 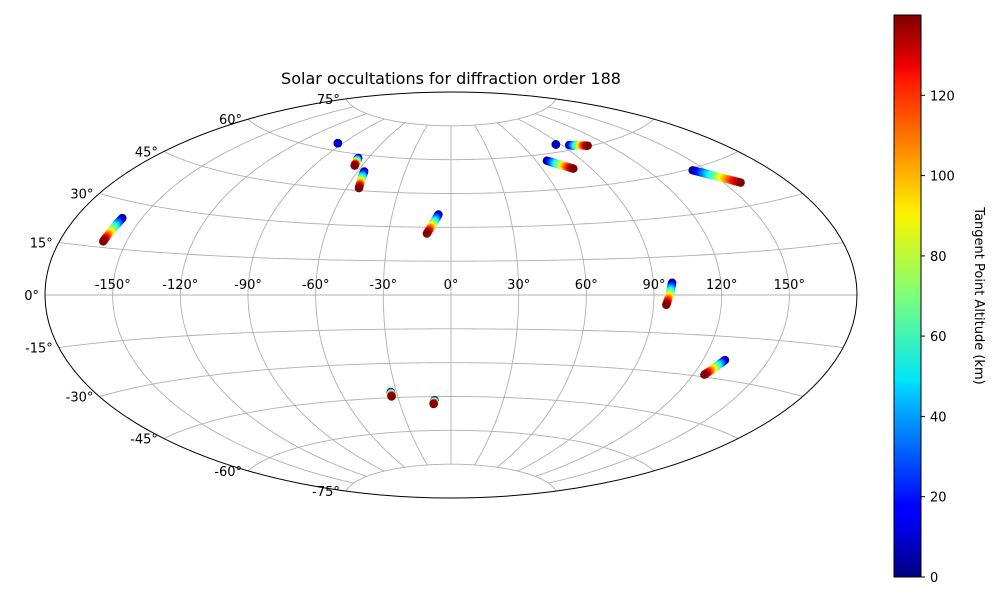 What do you see at coordinates (942, 96) in the screenshot?
I see `colorbar-tick-label: 120` at bounding box center [942, 96].